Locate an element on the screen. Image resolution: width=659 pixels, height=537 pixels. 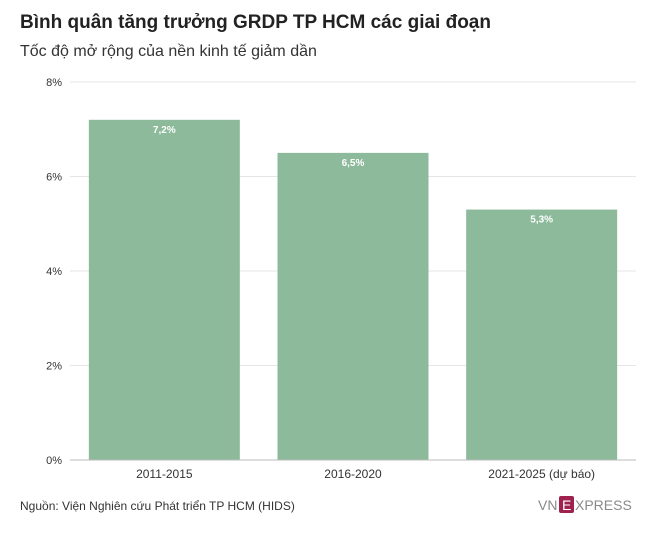
y-tick-label: 0% is located at coordinates (54, 461).